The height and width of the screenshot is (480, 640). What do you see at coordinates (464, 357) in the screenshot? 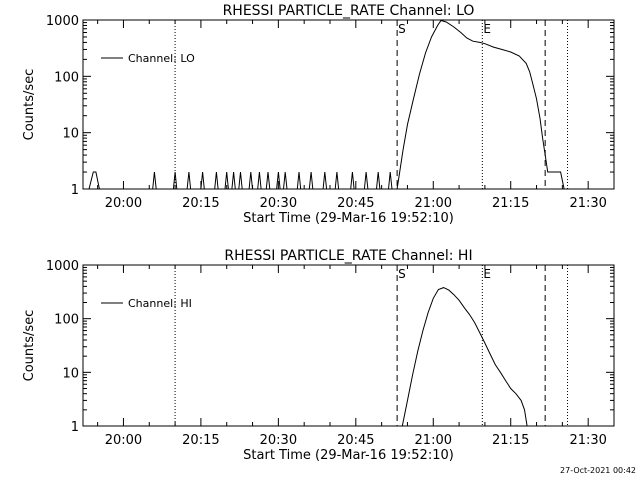
I see `series-line` at bounding box center [464, 357].